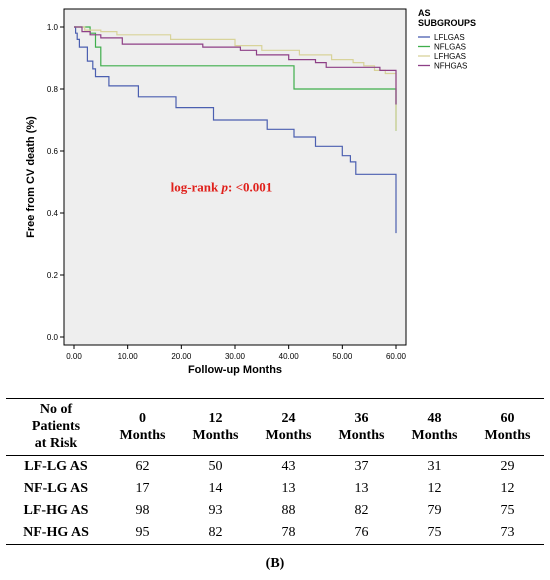  What do you see at coordinates (288, 426) in the screenshot?
I see `risk-header-24-months: 24 Months` at bounding box center [288, 426].